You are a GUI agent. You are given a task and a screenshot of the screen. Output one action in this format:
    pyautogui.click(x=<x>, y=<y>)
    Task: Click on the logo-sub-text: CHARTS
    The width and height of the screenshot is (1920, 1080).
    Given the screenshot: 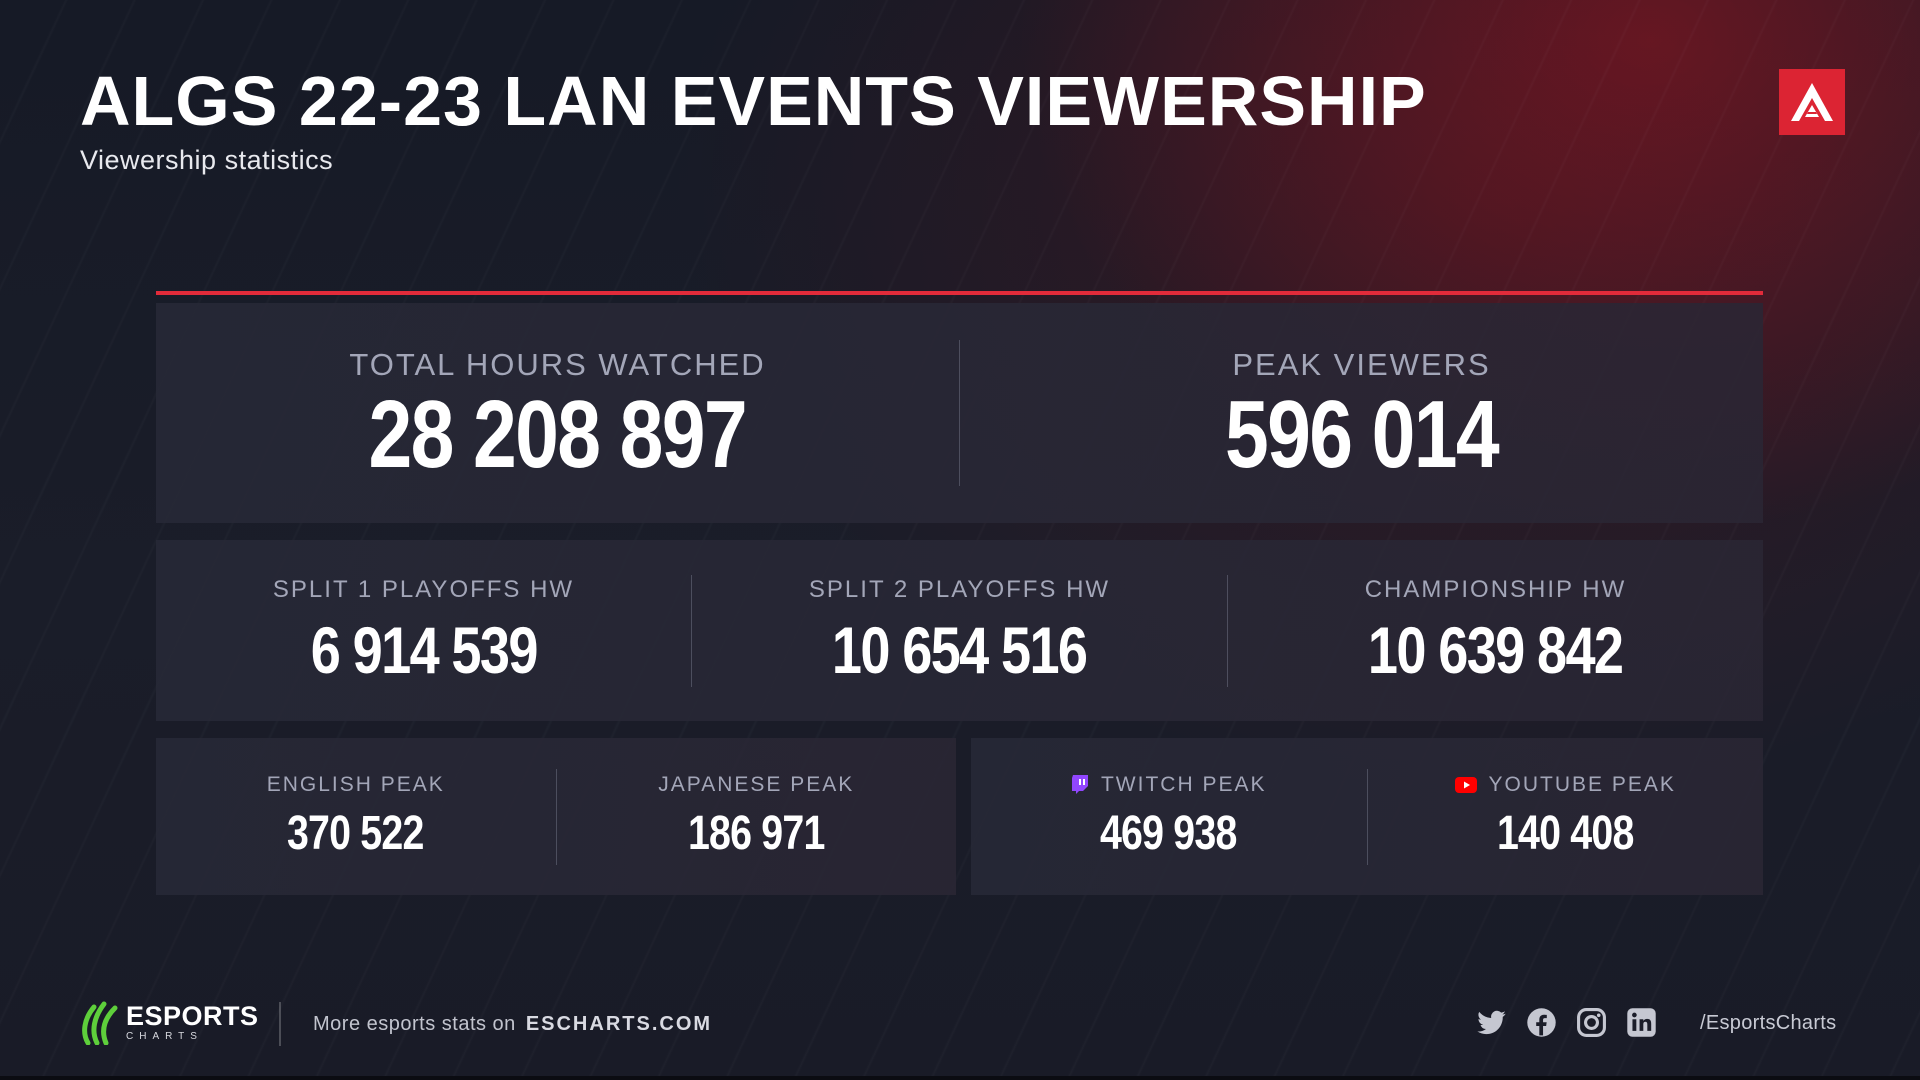 What is the action you would take?
    pyautogui.click(x=164, y=1036)
    